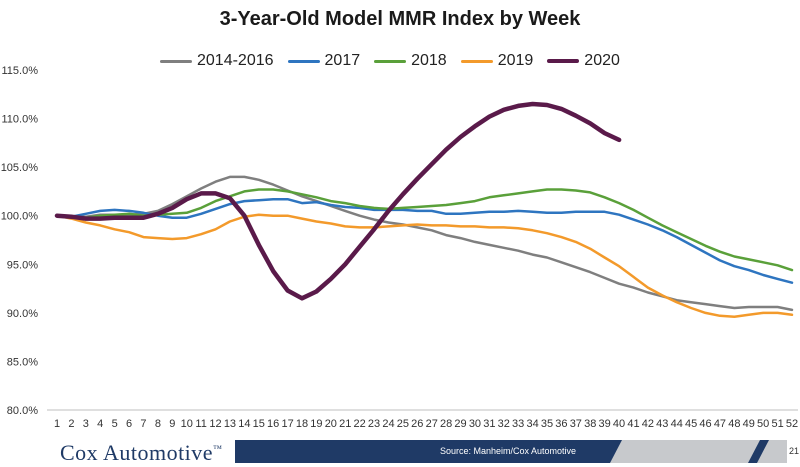 This screenshot has height=467, width=800. Describe the element at coordinates (215, 424) in the screenshot. I see `x-tick-label: 12` at that location.